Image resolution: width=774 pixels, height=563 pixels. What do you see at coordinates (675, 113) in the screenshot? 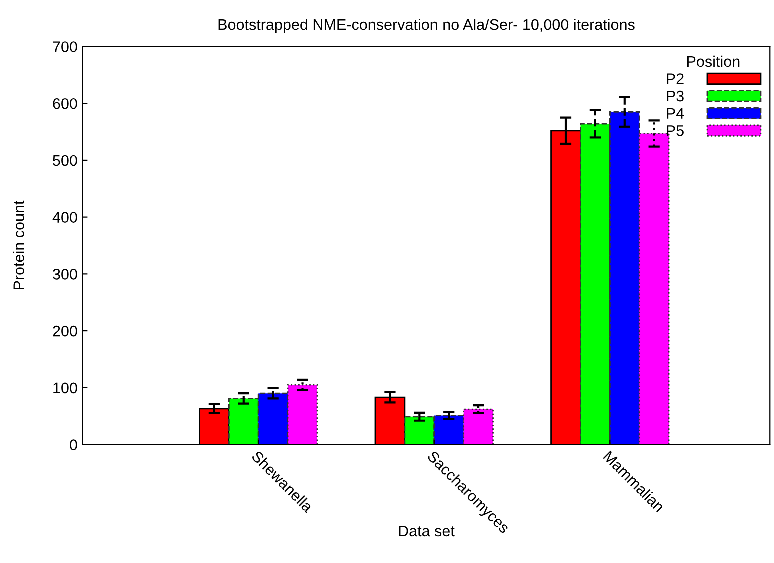
I see `legend-label: P4` at bounding box center [675, 113].